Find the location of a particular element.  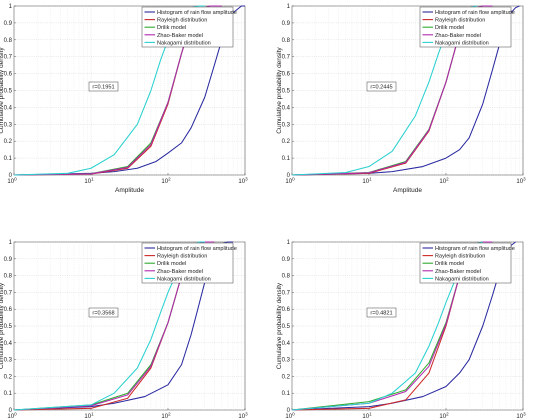

annotation-text: r=0.1951 is located at coordinates (103, 88).